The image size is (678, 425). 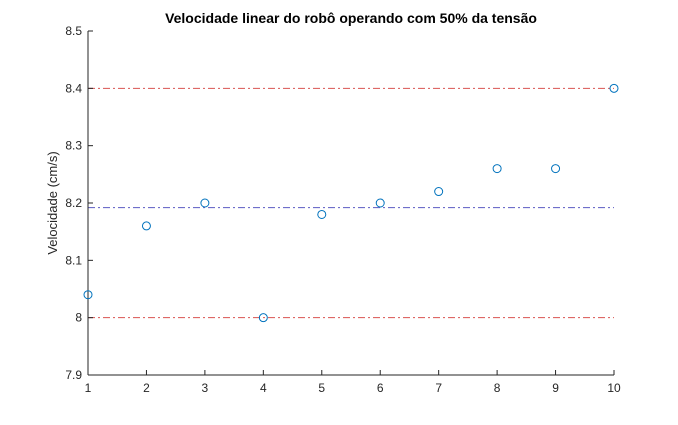 What do you see at coordinates (88, 388) in the screenshot?
I see `x-tick-label: 1` at bounding box center [88, 388].